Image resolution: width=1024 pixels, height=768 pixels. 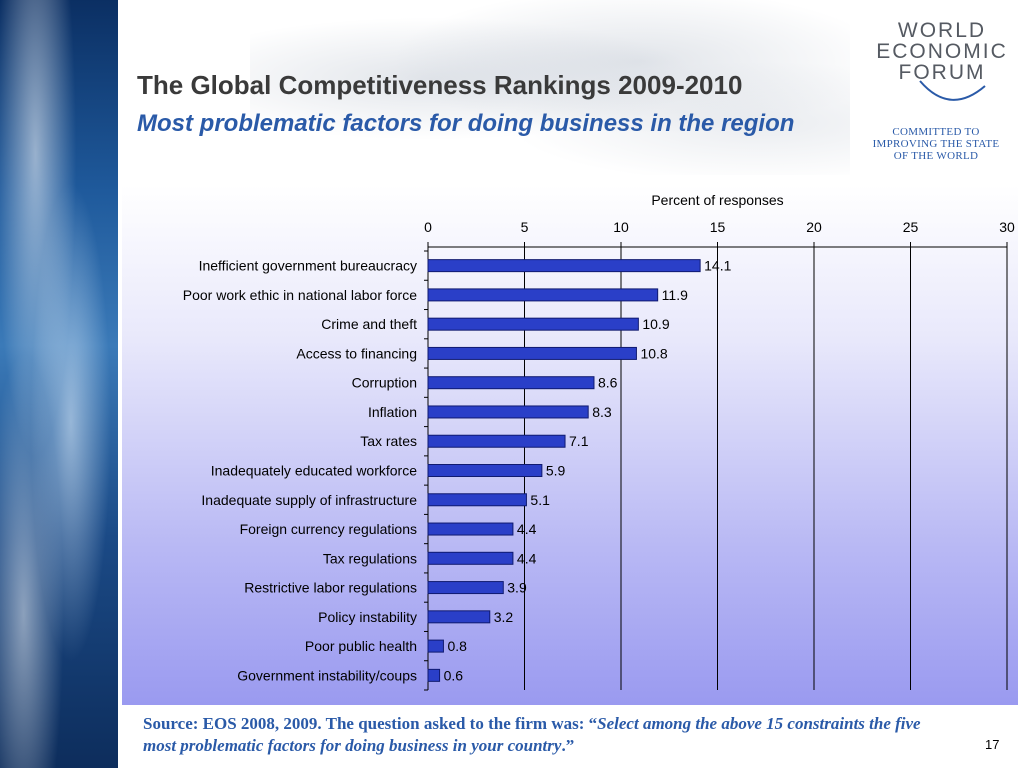 What do you see at coordinates (621, 227) in the screenshot?
I see `x-tick-label: 10` at bounding box center [621, 227].